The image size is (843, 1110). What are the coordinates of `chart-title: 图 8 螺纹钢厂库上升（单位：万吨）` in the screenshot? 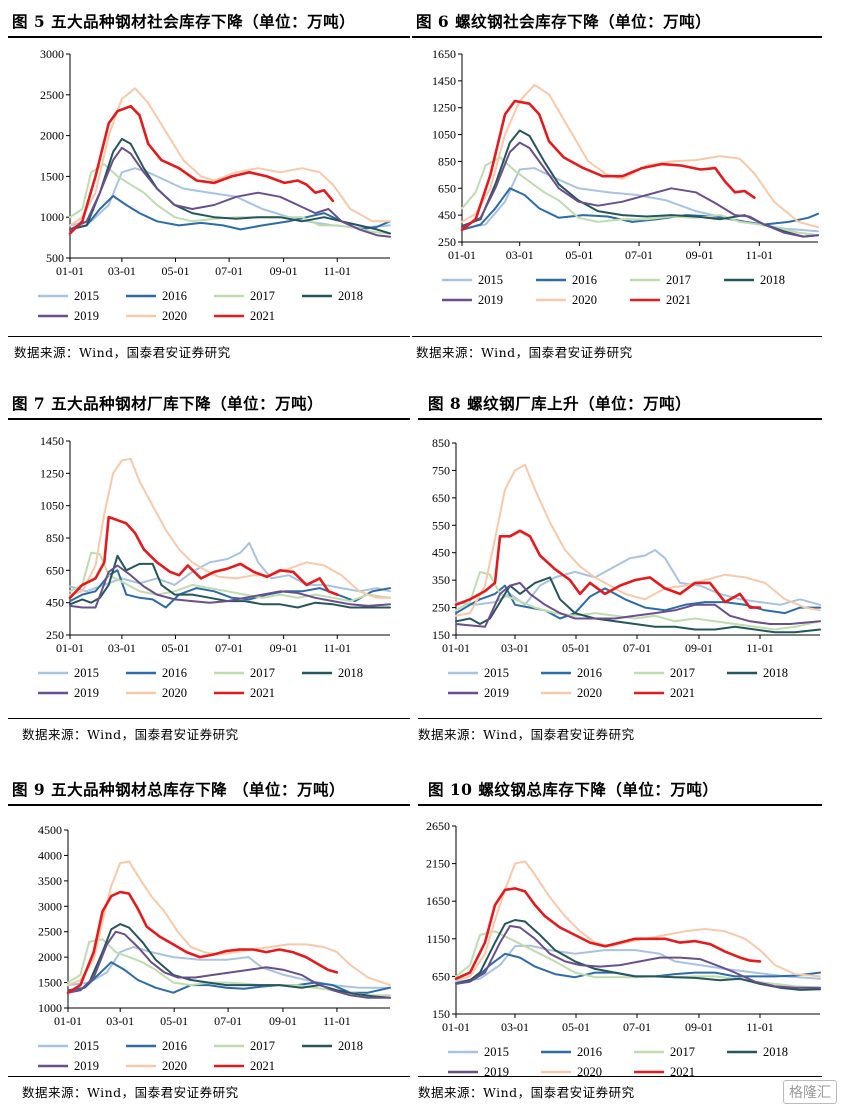 It's located at (560, 403).